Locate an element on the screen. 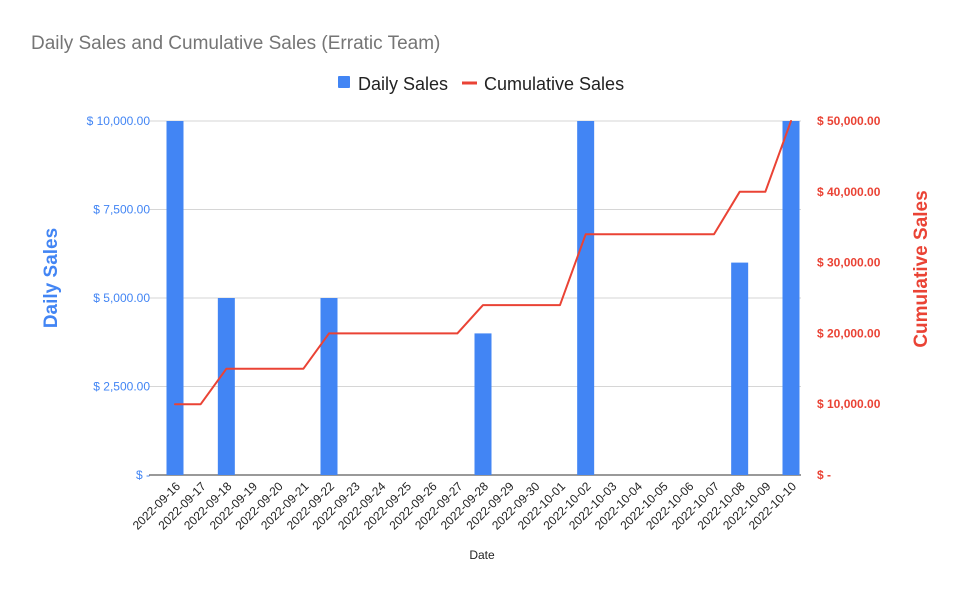 This screenshot has width=960, height=593. left-axis-tick-label: $ 10,000.00 is located at coordinates (119, 121).